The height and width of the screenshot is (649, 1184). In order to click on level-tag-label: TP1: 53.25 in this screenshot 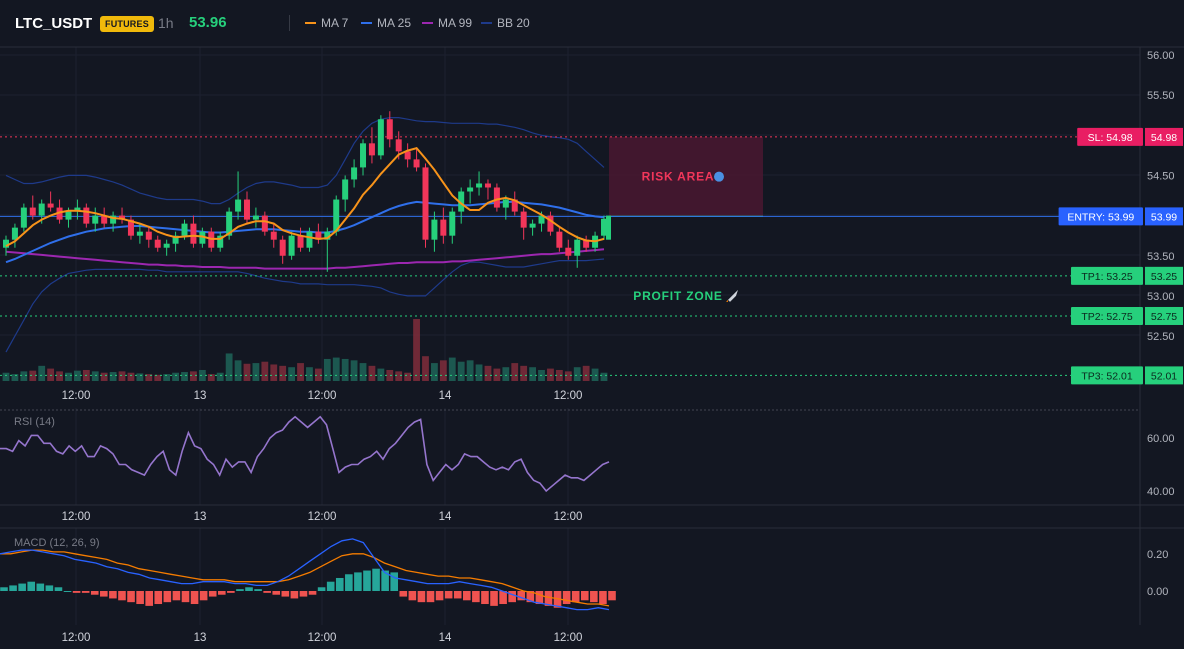, I will do `click(1107, 277)`.